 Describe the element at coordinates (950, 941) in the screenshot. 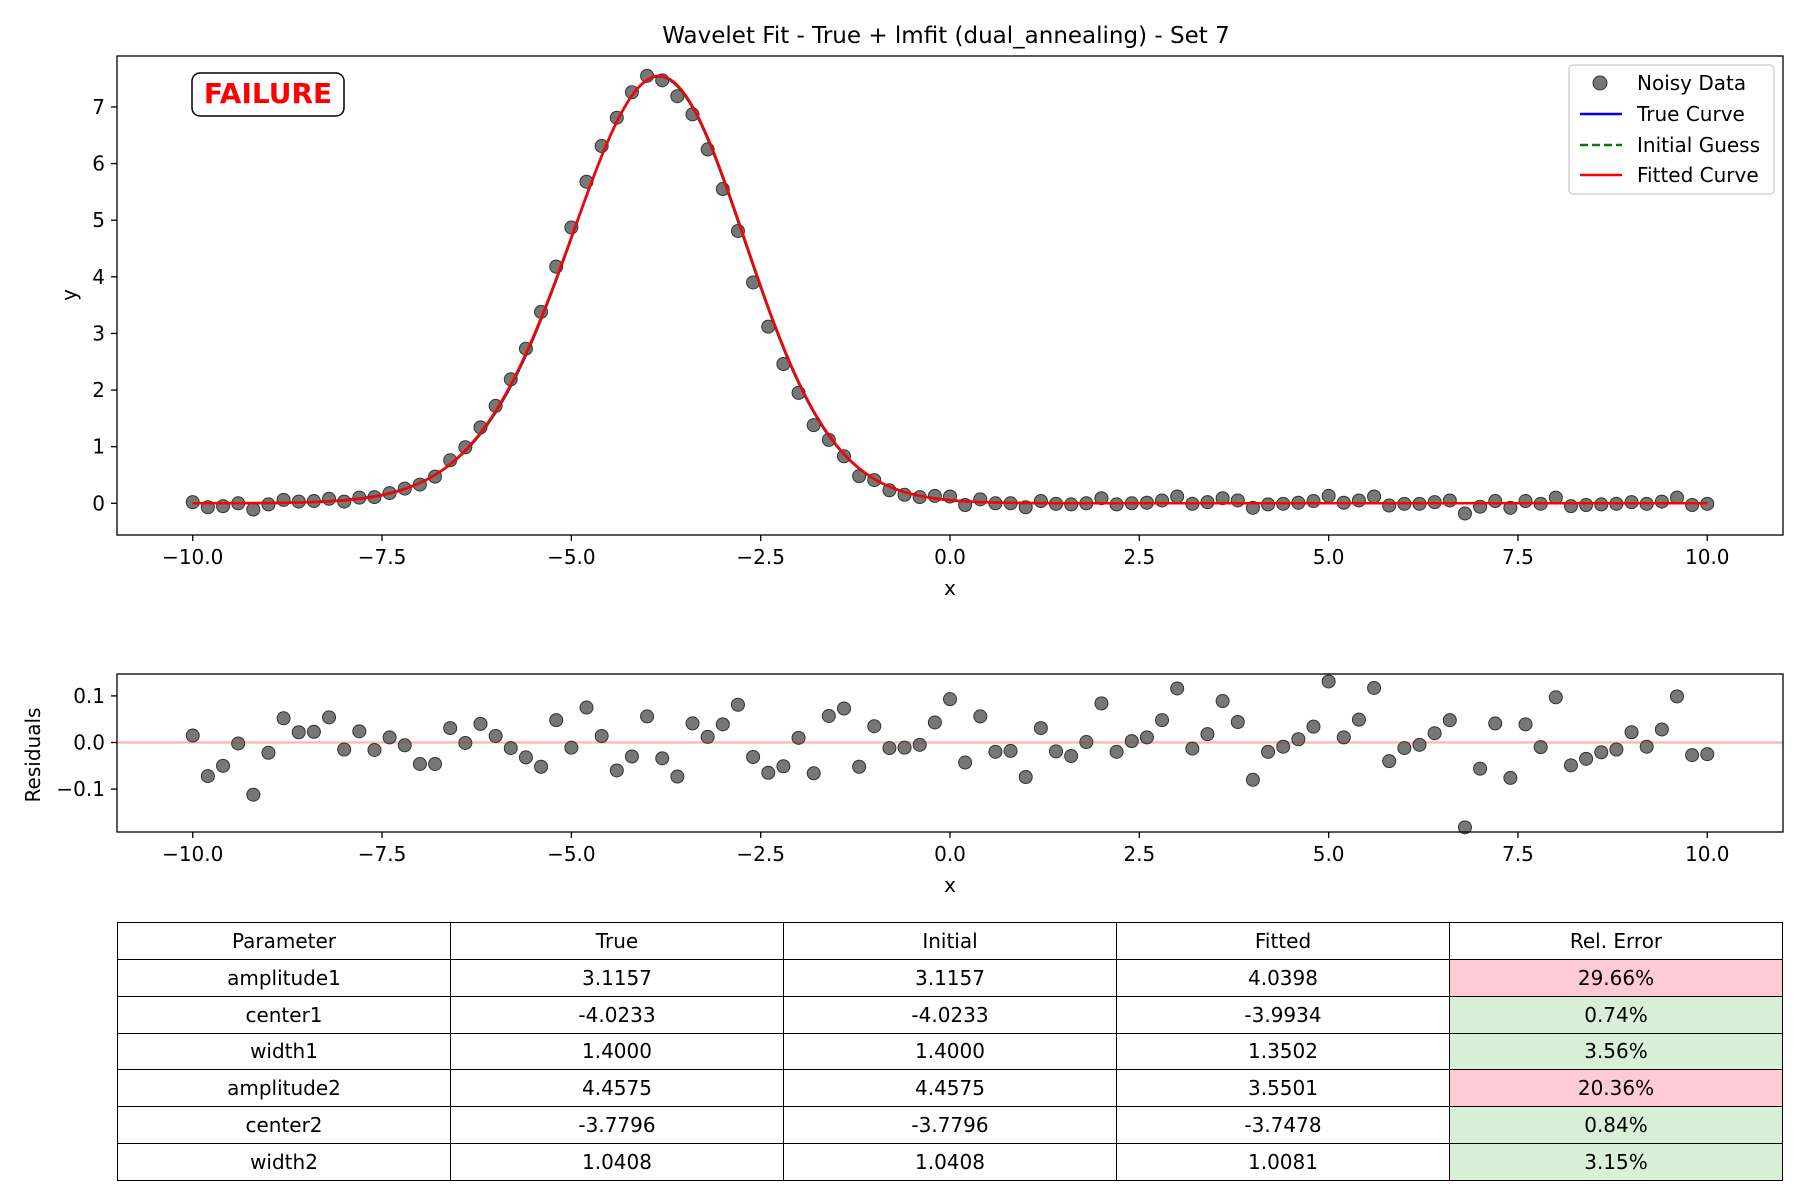

I see `table-header-cell: Initial` at that location.